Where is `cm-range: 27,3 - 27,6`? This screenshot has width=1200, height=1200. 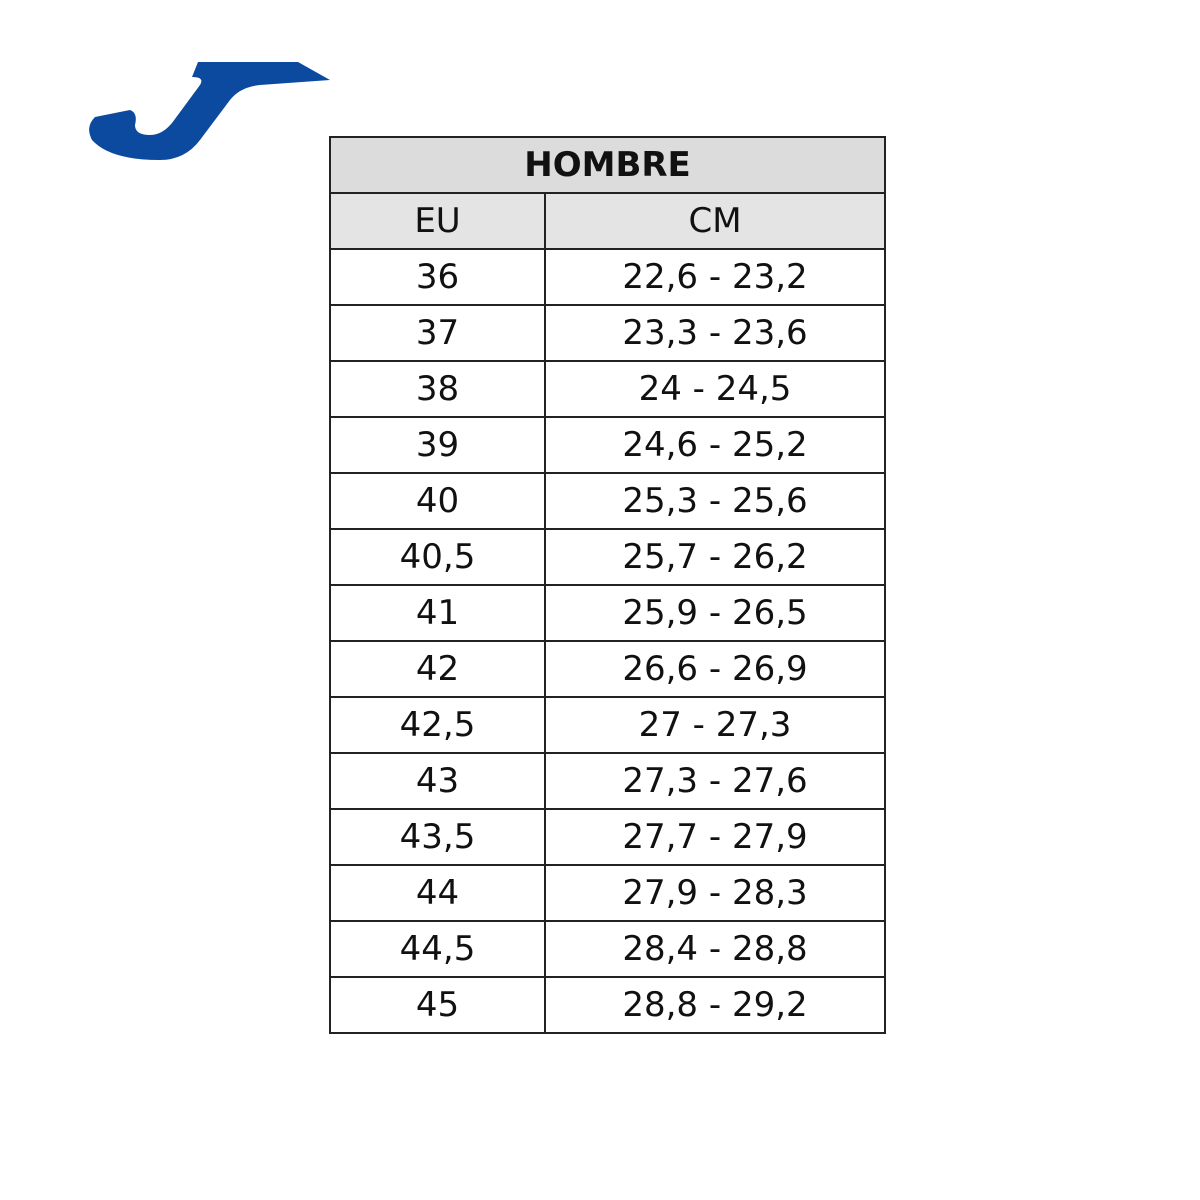 cm-range: 27,3 - 27,6 is located at coordinates (715, 781).